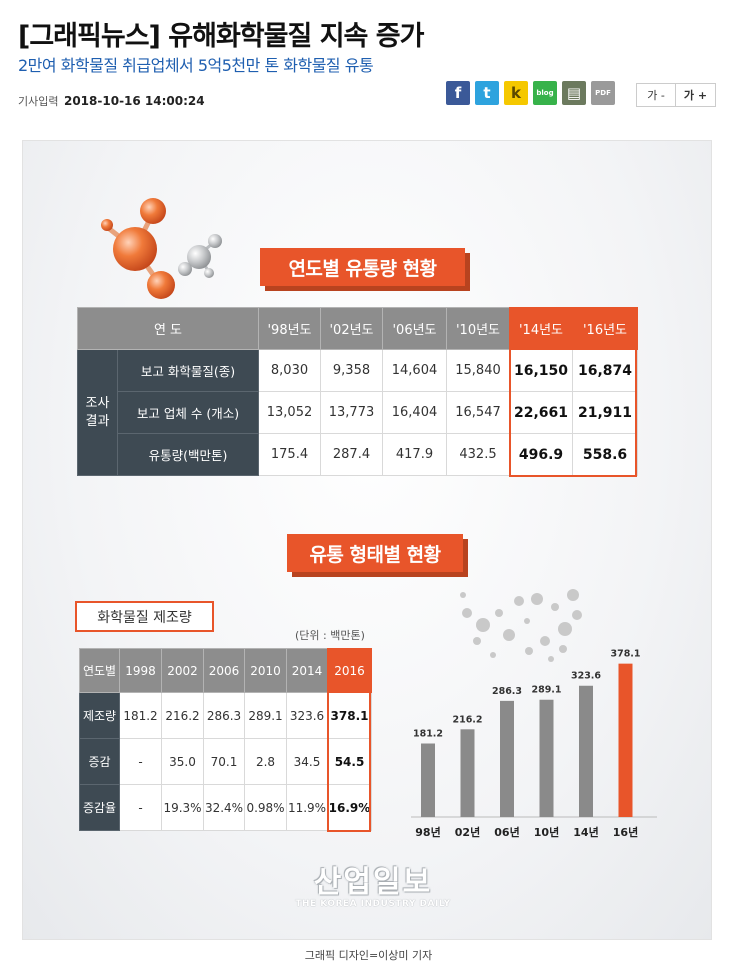  I want to click on row-label: 제조량, so click(99, 715).